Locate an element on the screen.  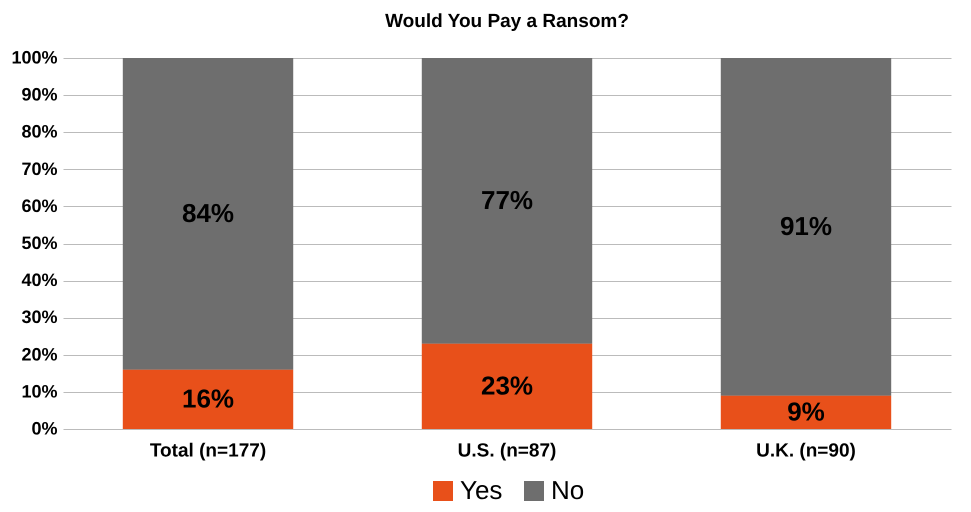
y-tick-label: 100% is located at coordinates (34, 58).